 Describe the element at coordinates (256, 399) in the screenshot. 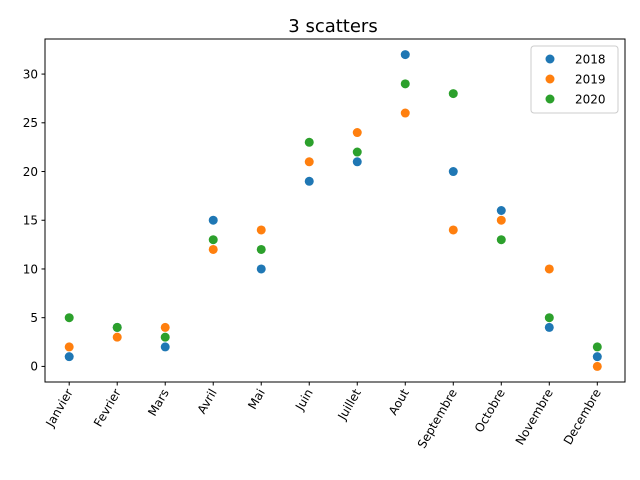

I see `x-tick-label-mai: Mai` at that location.